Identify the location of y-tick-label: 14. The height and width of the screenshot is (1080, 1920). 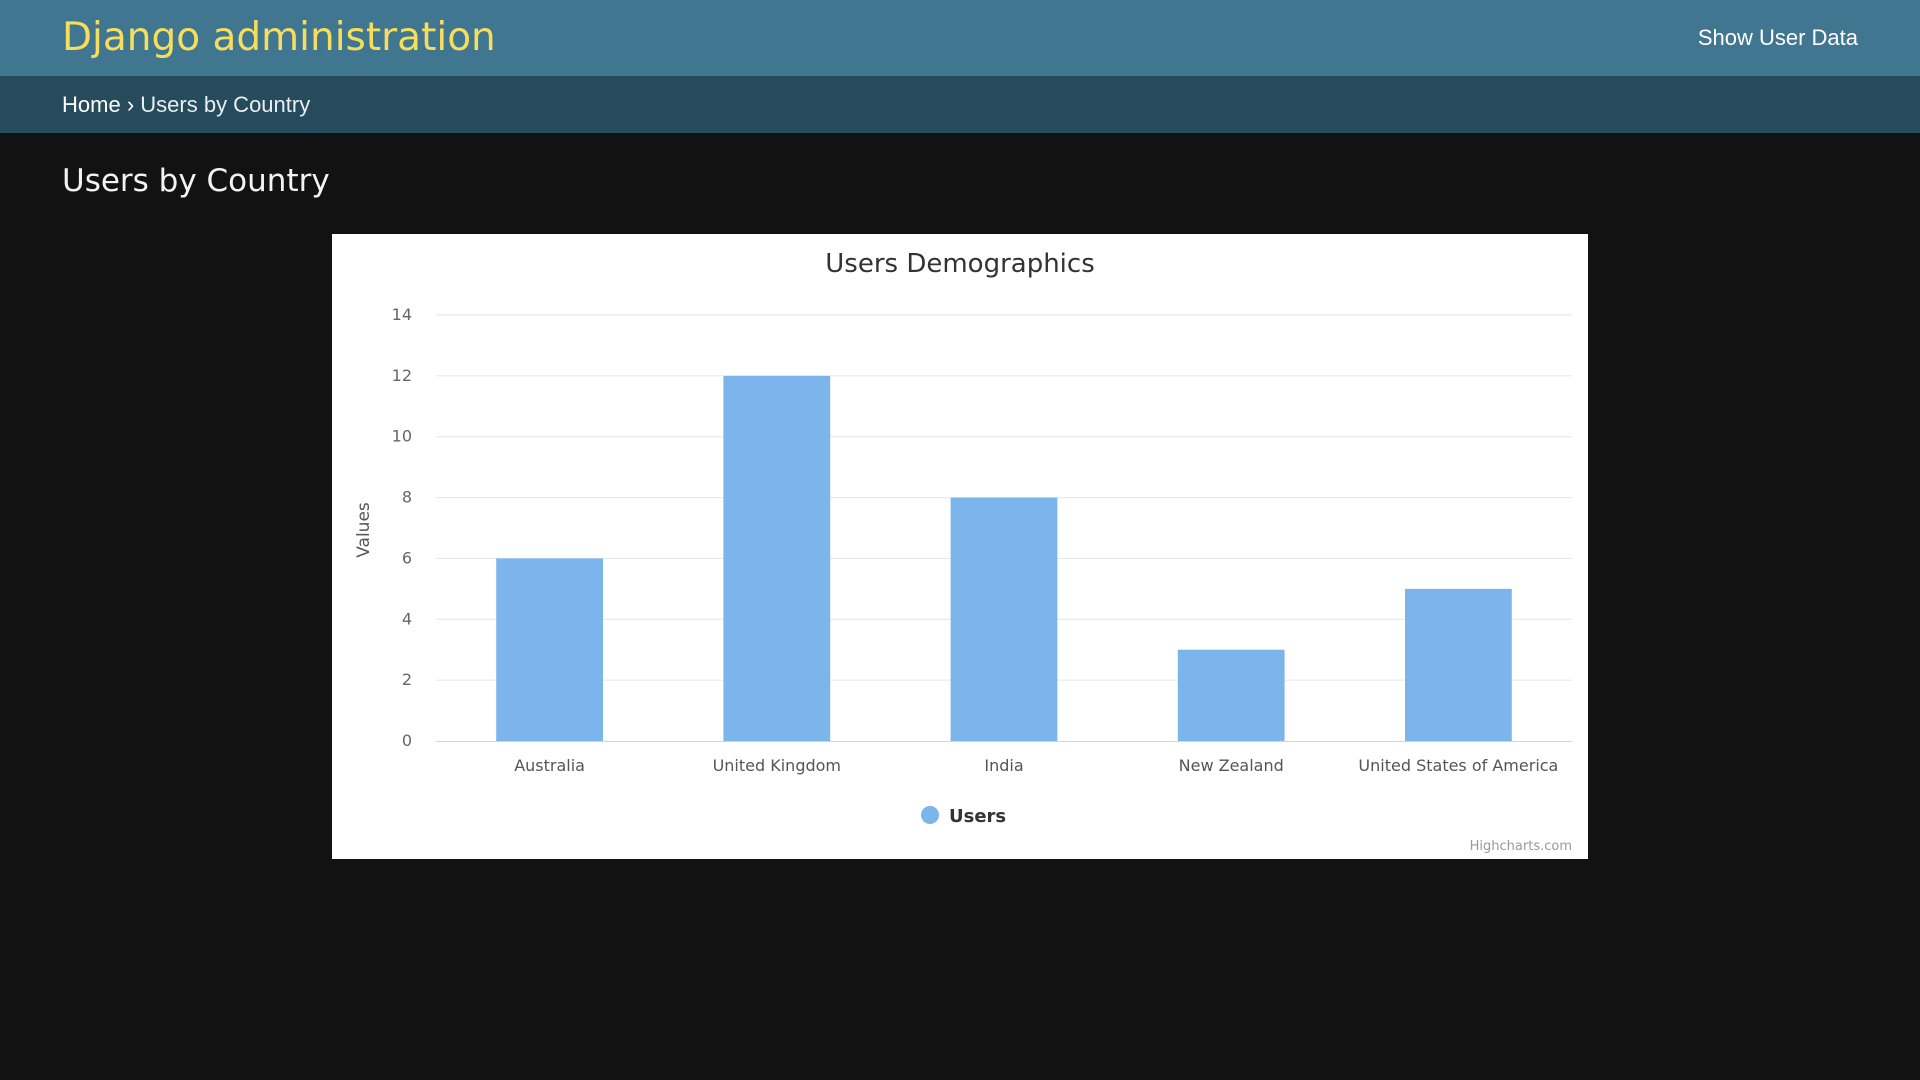
(402, 314).